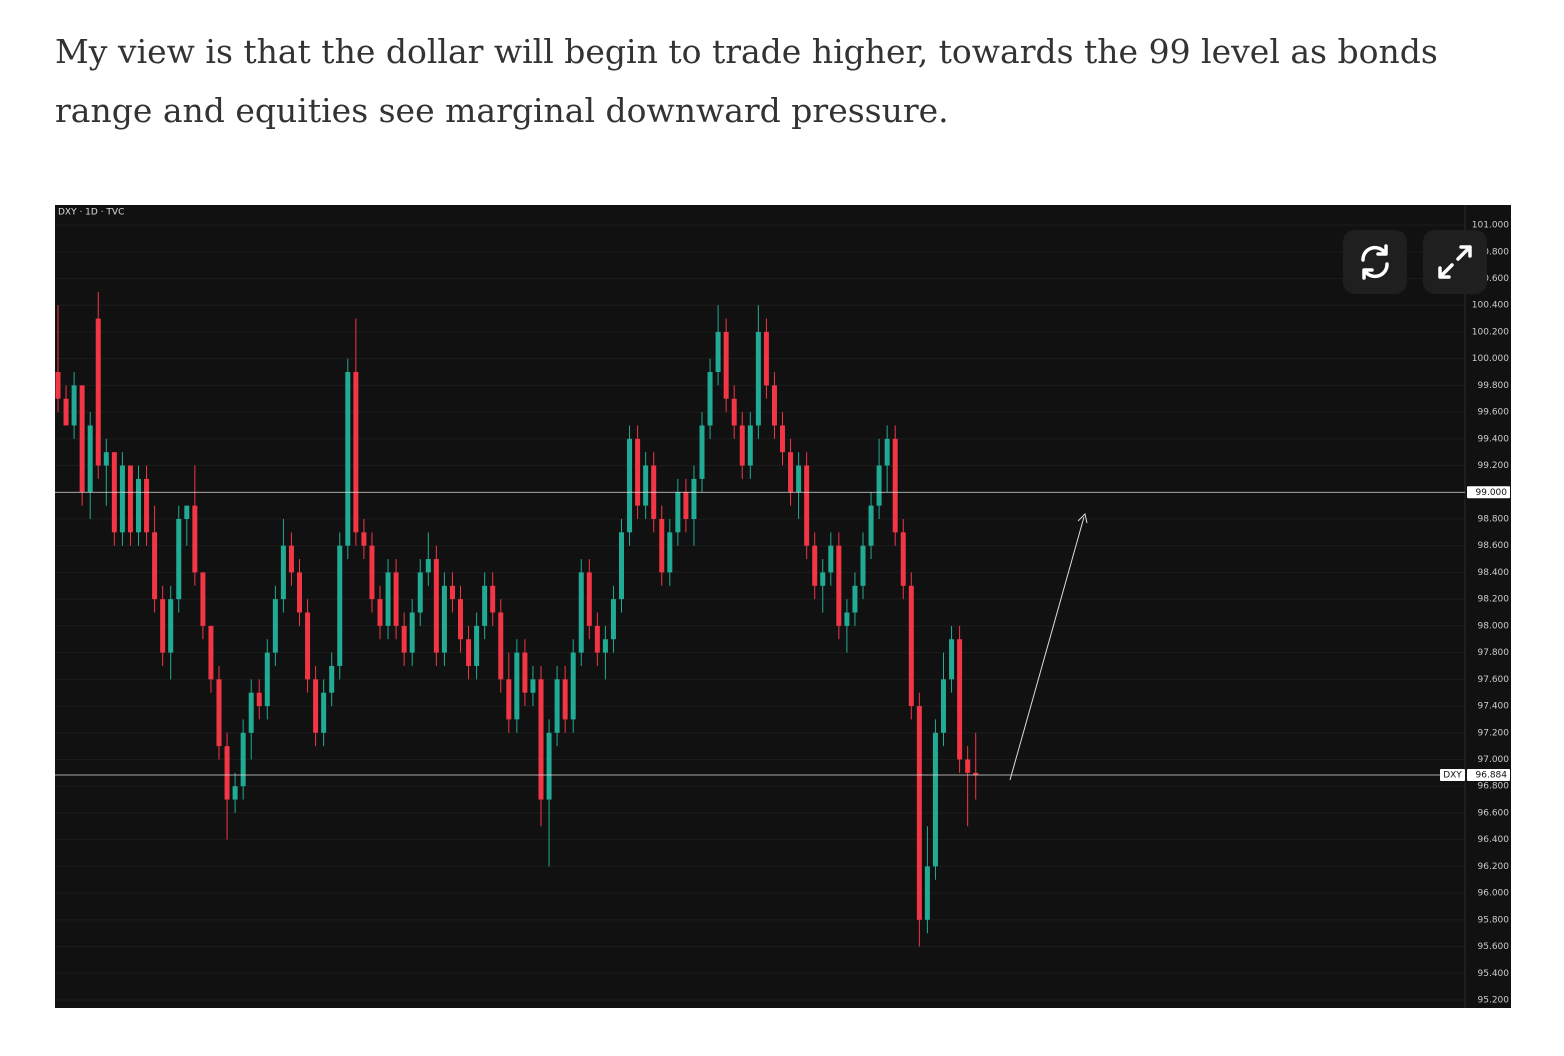 This screenshot has height=1056, width=1564. I want to click on y-tick-label: 99.400, so click(1494, 439).